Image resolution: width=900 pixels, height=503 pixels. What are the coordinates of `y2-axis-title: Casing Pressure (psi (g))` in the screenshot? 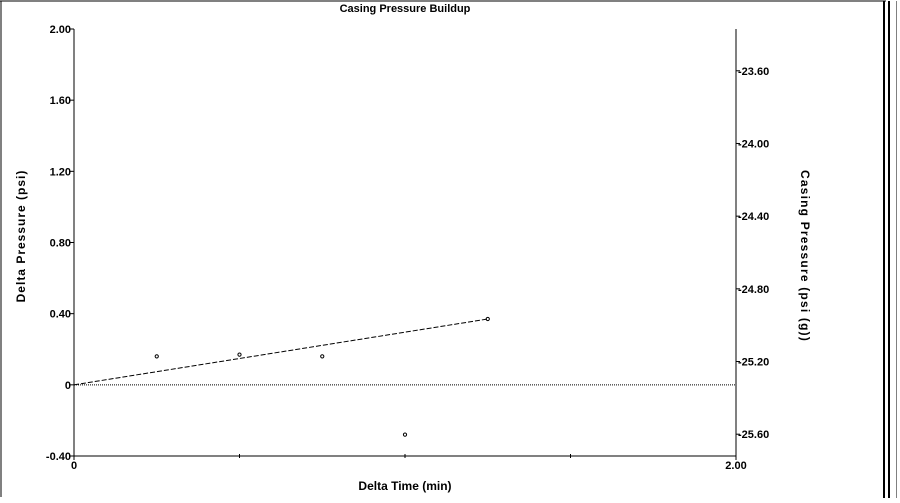 It's located at (805, 256).